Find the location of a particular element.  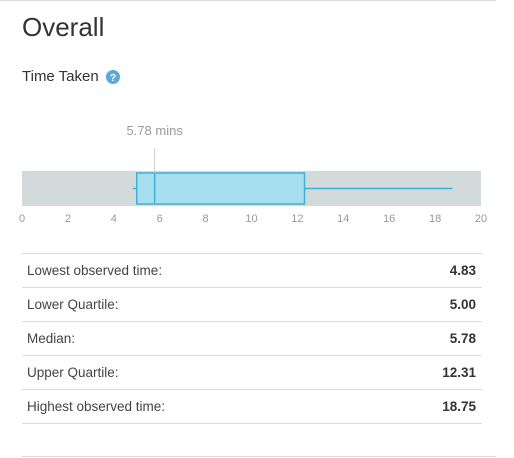

x-tick-label: 20 is located at coordinates (481, 219).